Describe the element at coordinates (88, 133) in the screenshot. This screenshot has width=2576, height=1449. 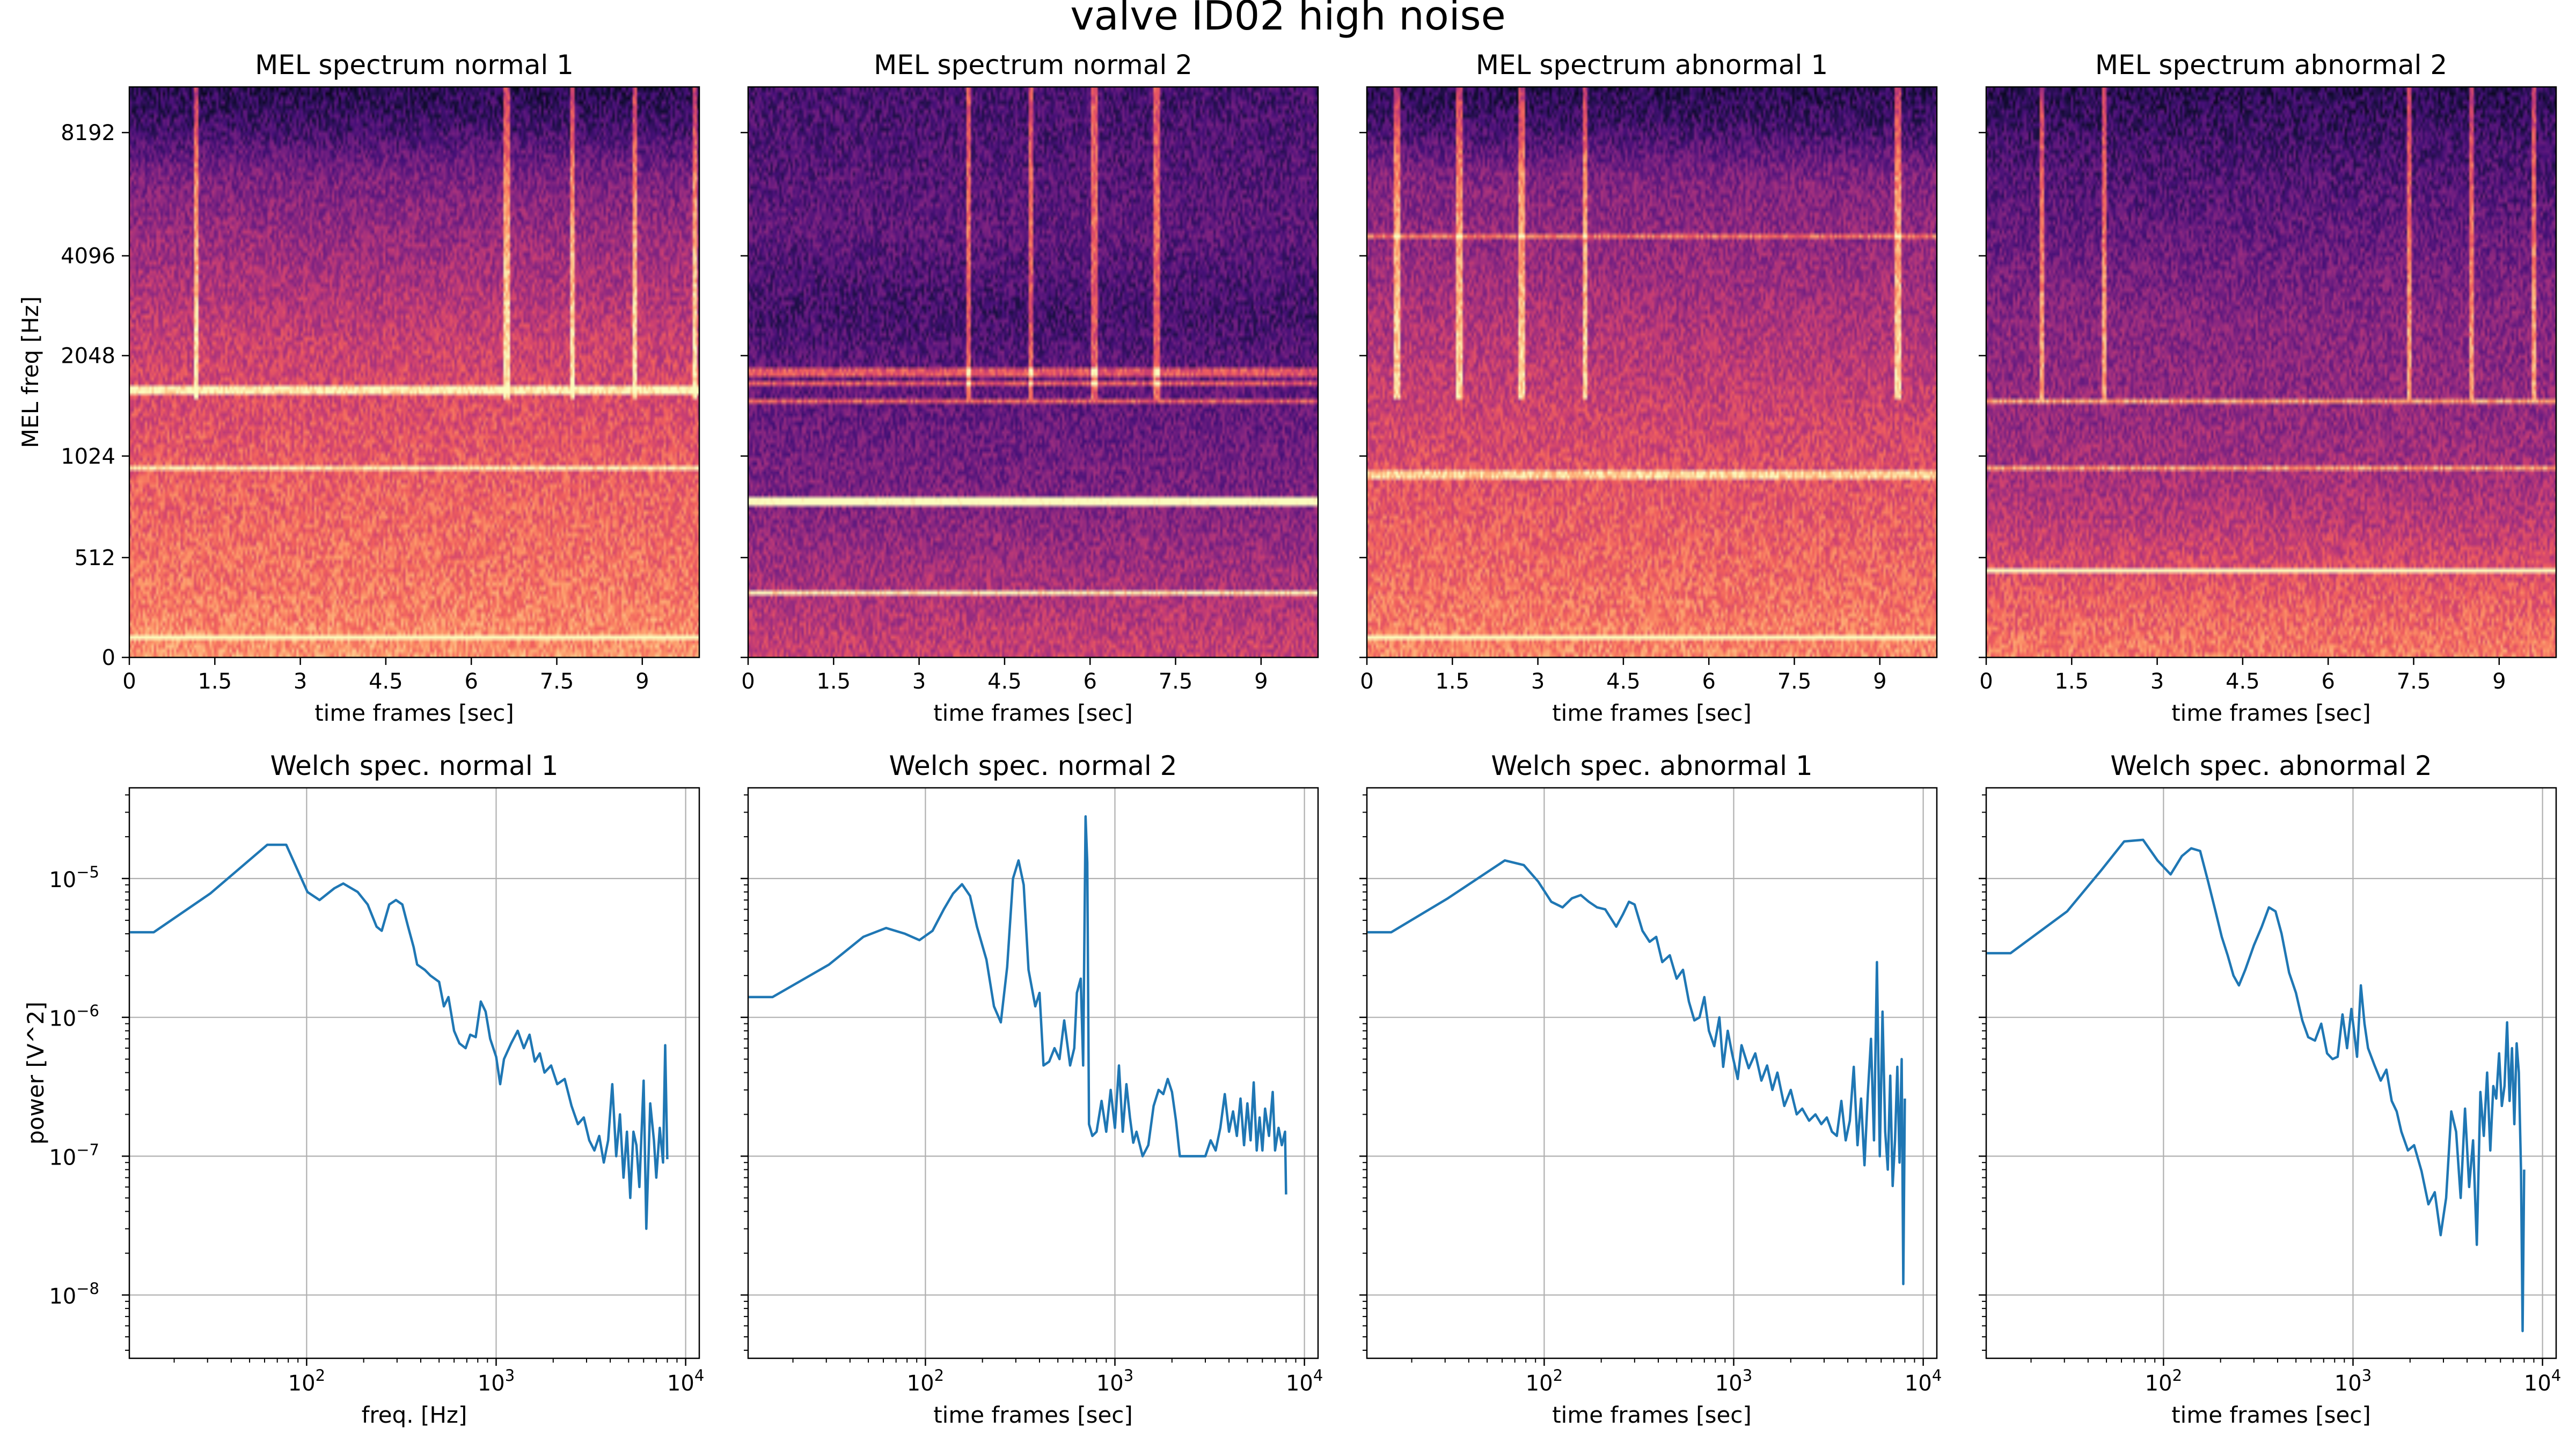
I see `y-tick-label: 8192` at that location.